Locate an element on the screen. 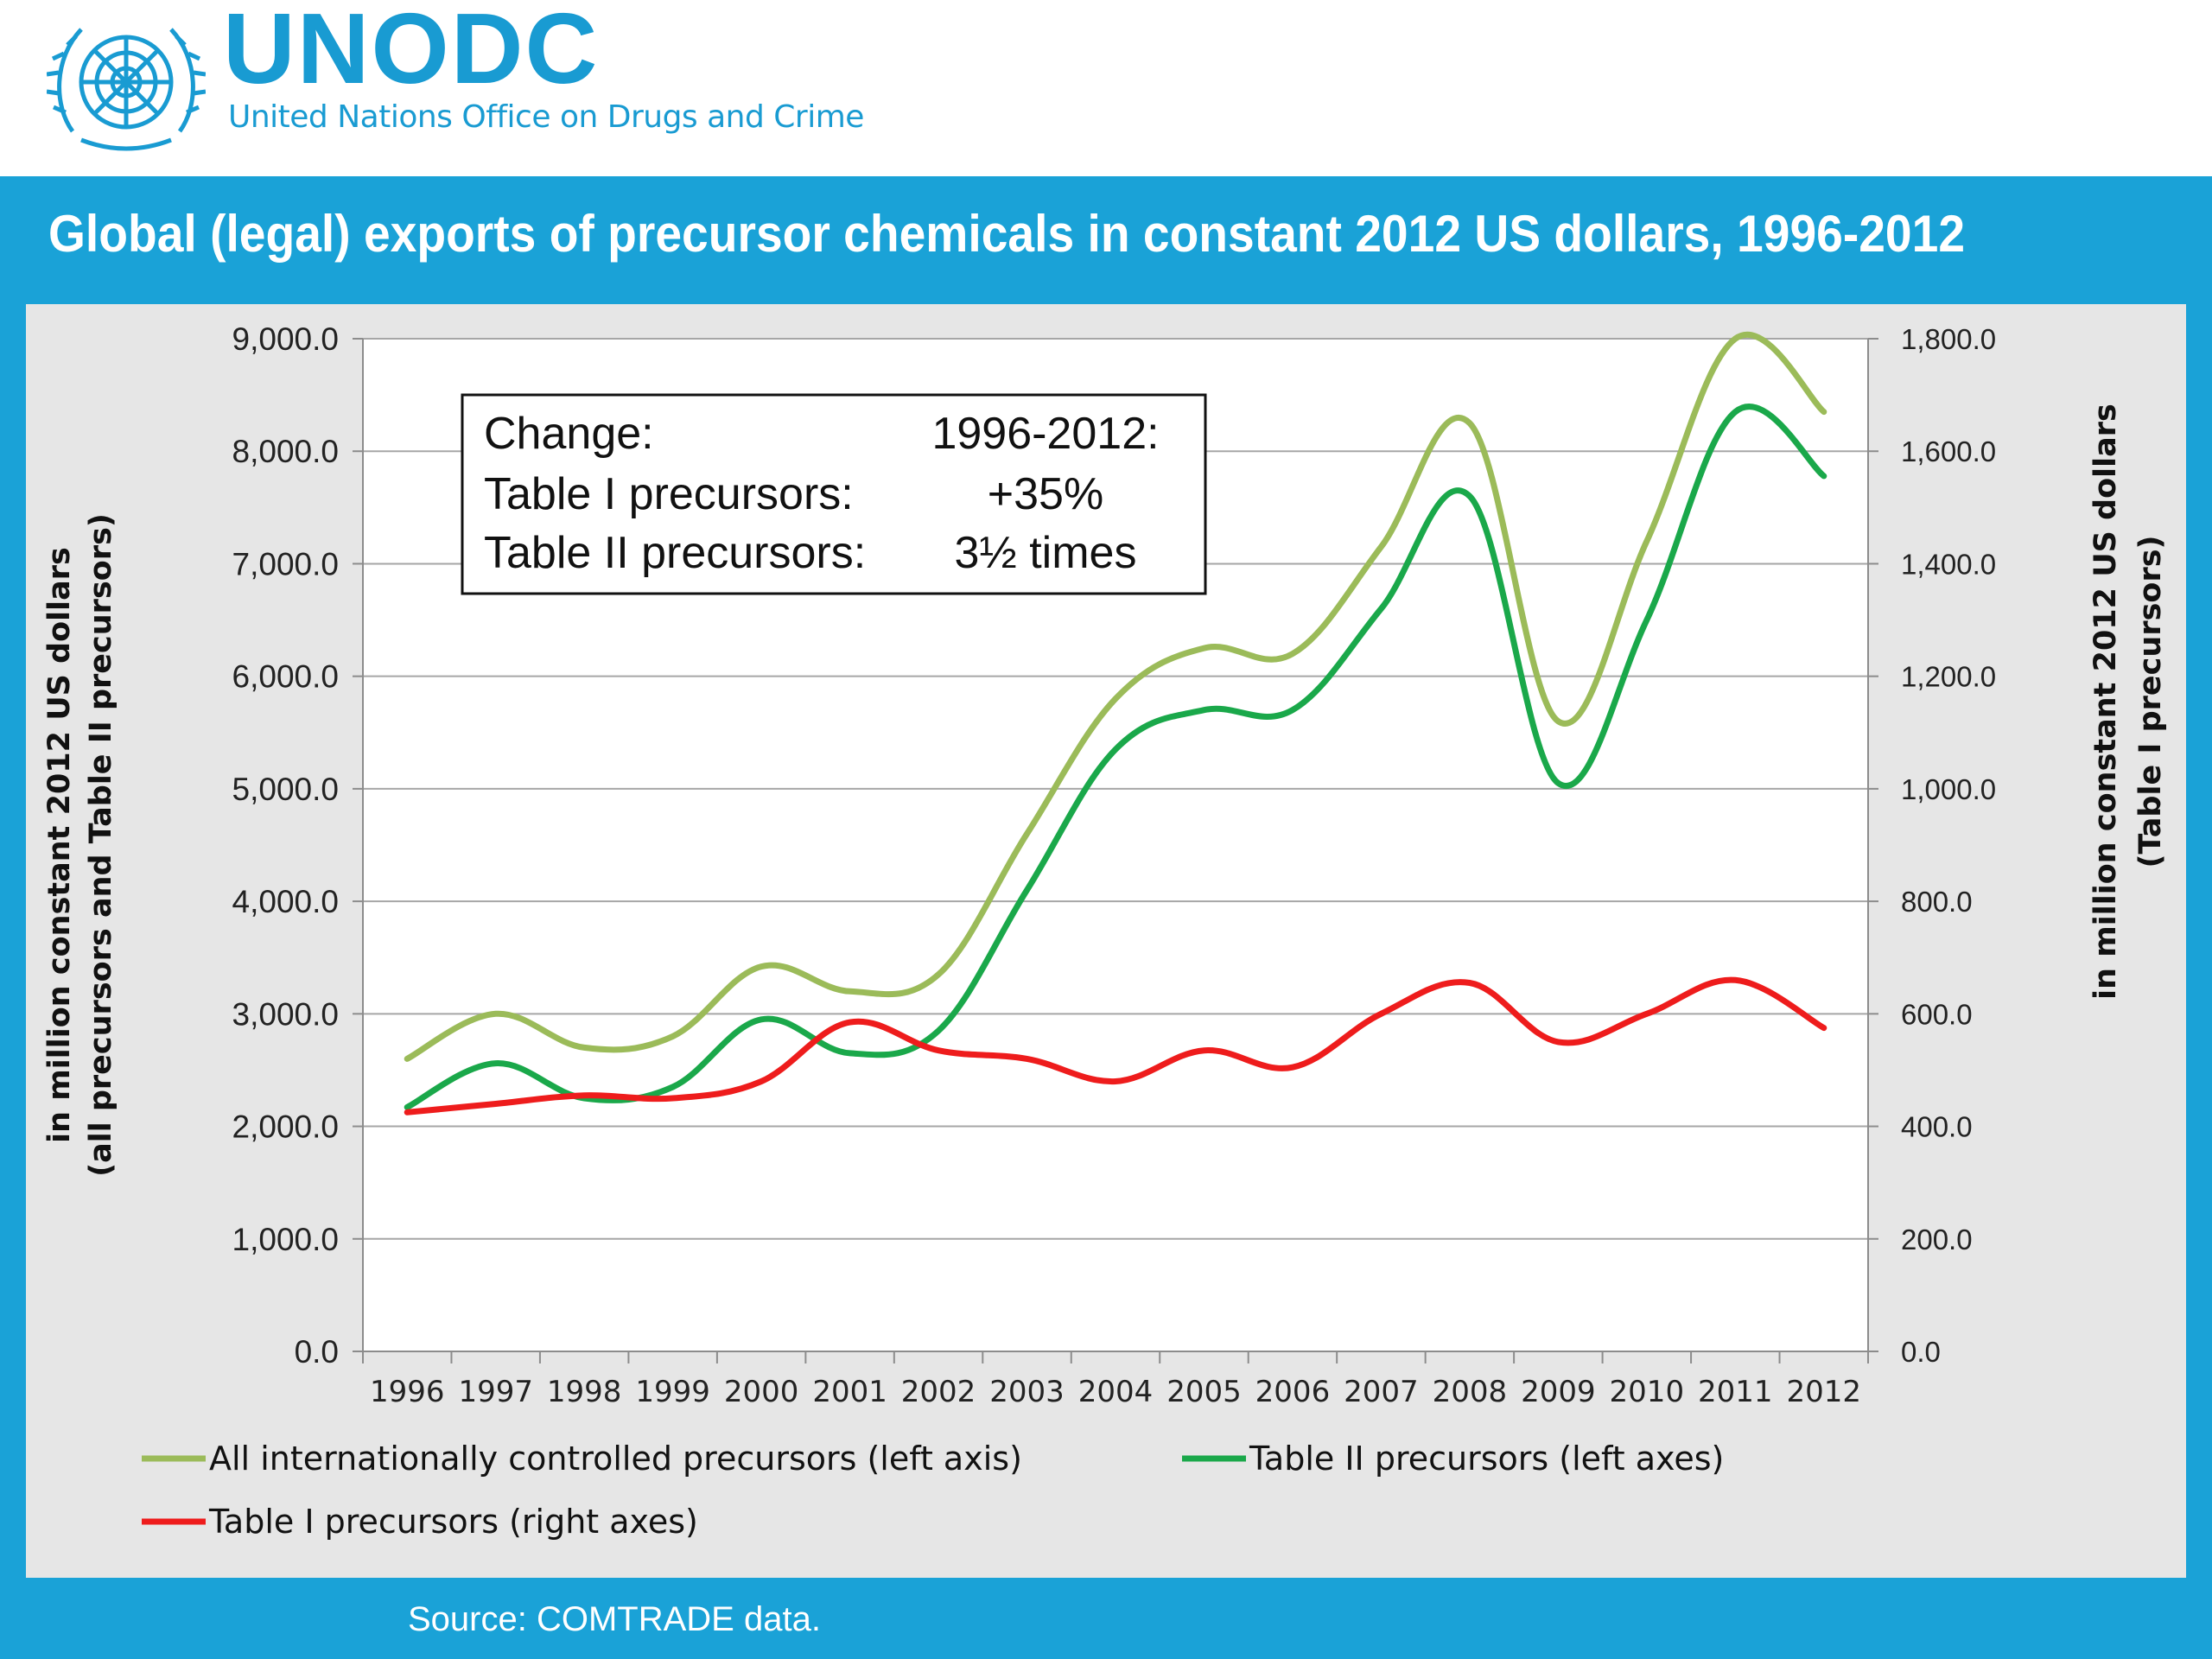 The width and height of the screenshot is (2212, 1659). x-tick-label: 2008 is located at coordinates (1470, 1392).